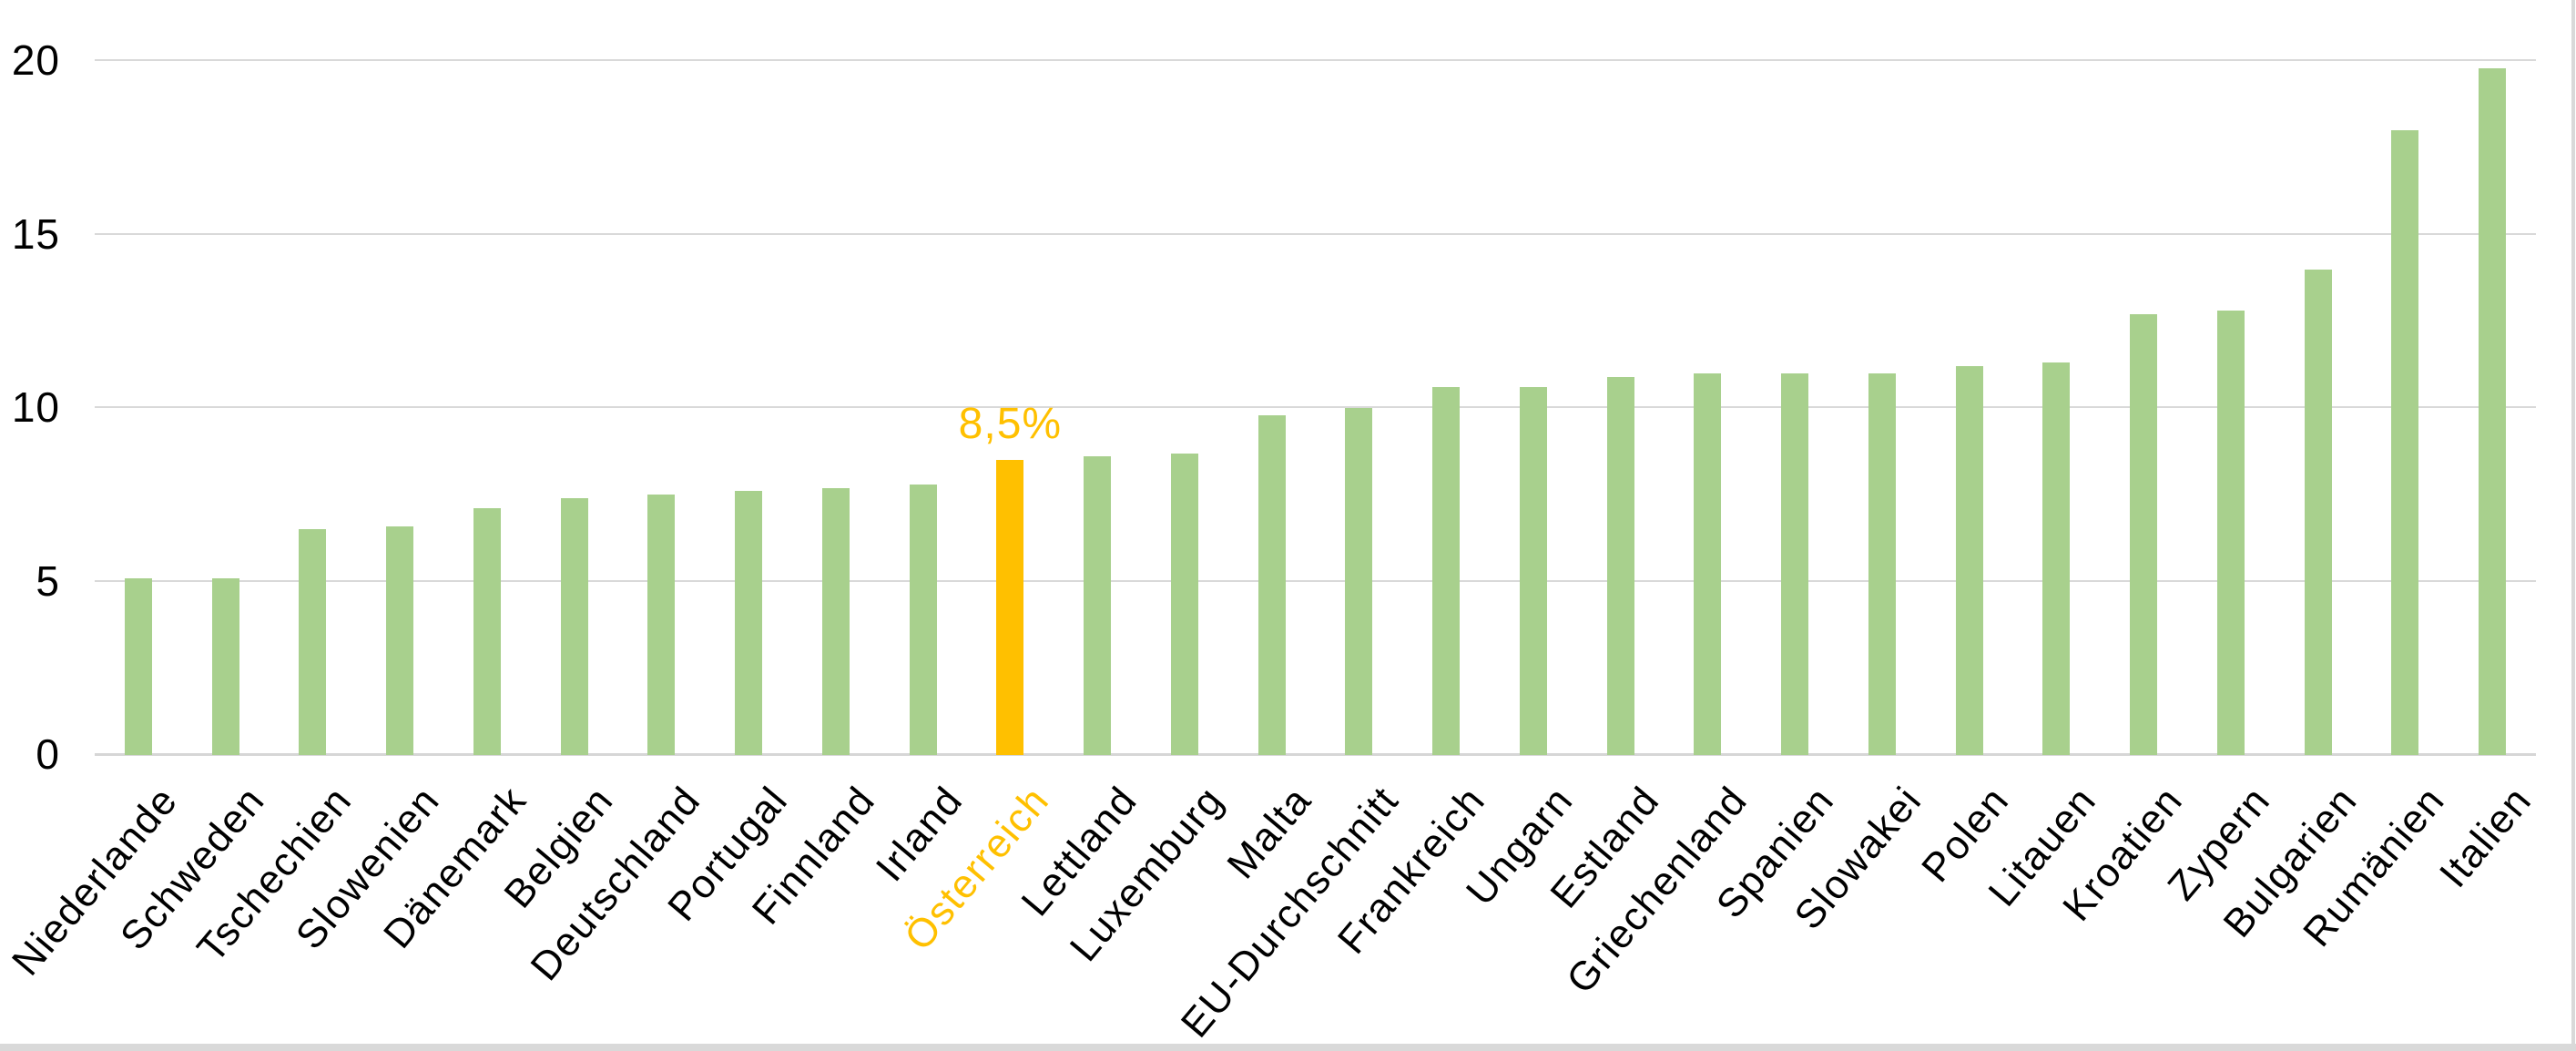  What do you see at coordinates (48, 754) in the screenshot?
I see `y-axis-tick-label: 0` at bounding box center [48, 754].